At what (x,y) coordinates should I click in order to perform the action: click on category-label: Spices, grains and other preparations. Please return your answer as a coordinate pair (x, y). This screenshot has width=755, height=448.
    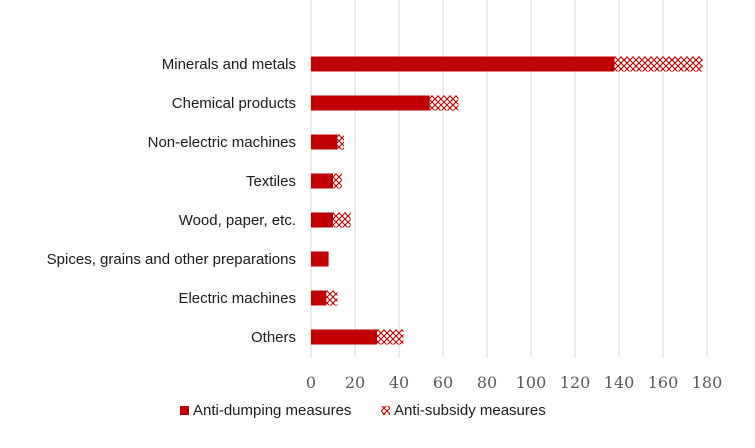
    Looking at the image, I should click on (171, 259).